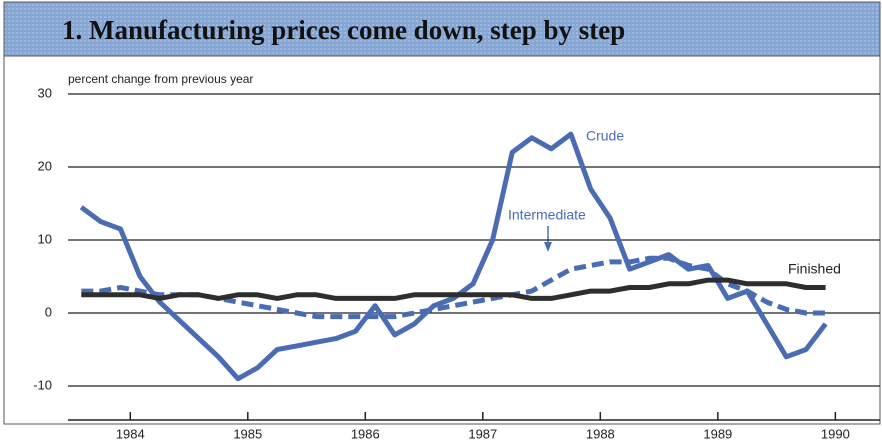  I want to click on y-tick-label: 0, so click(48, 311).